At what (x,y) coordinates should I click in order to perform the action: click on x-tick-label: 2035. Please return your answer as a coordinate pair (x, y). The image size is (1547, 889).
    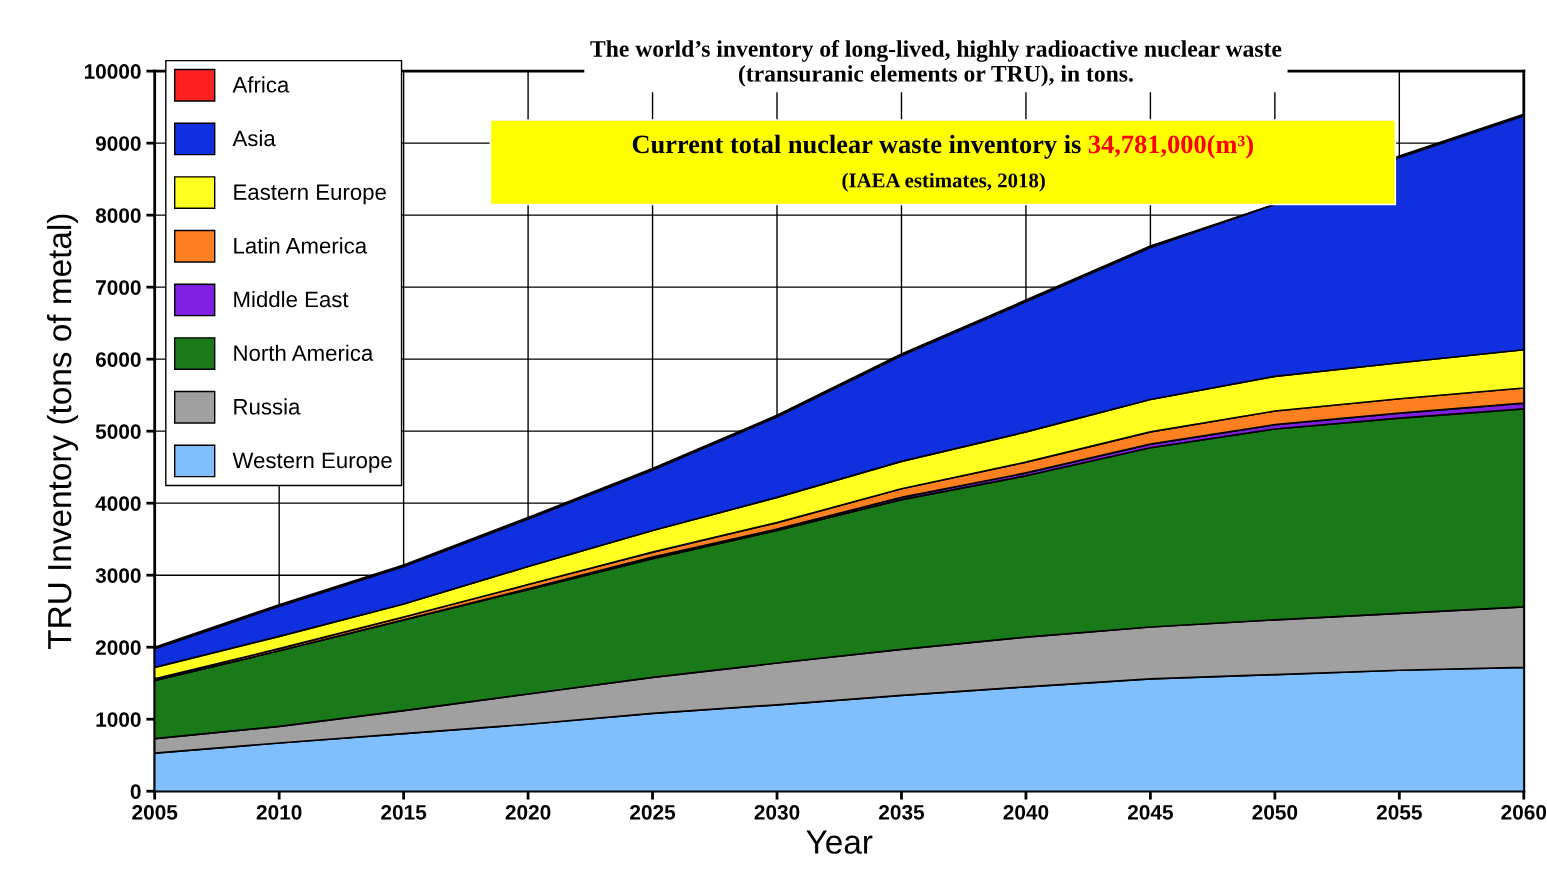
    Looking at the image, I should click on (902, 812).